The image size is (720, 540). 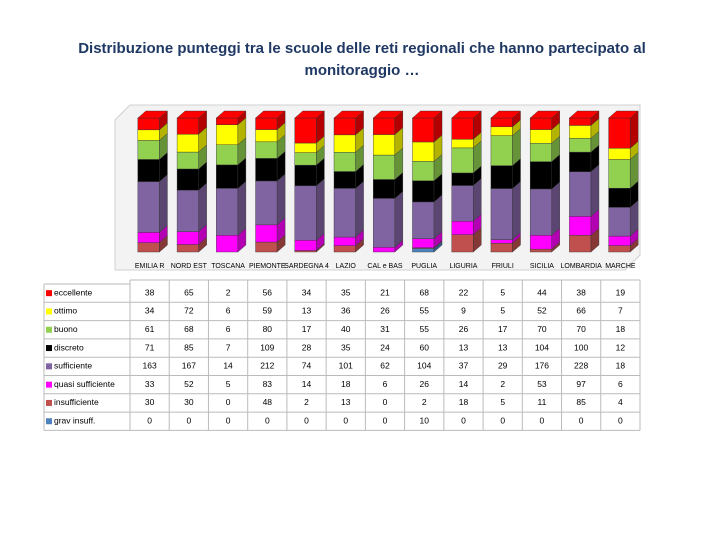 What do you see at coordinates (150, 292) in the screenshot?
I see `table-value: 38` at bounding box center [150, 292].